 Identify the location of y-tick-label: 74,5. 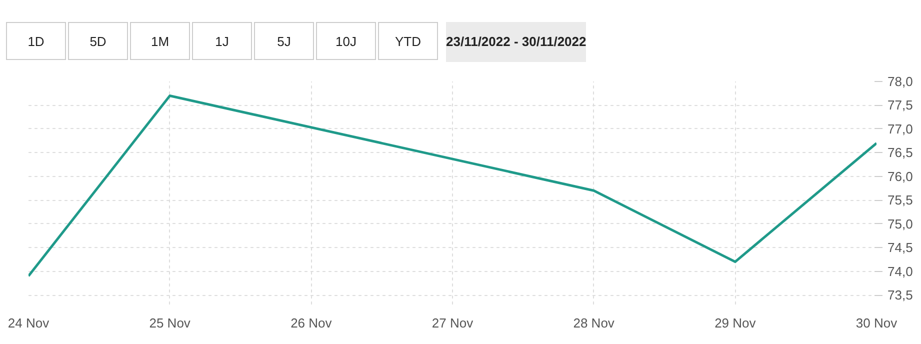
(900, 248).